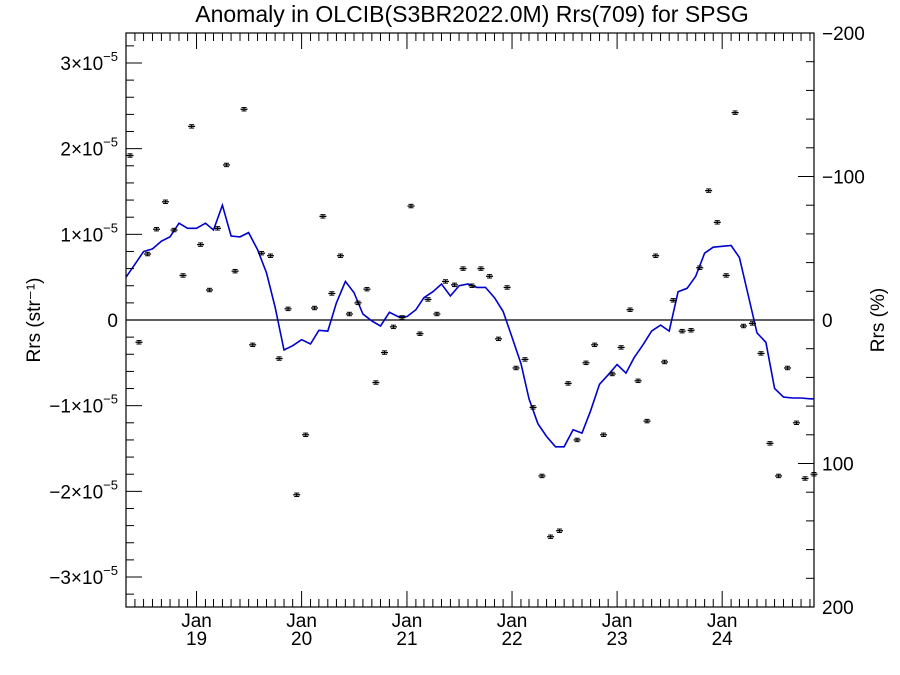 The width and height of the screenshot is (900, 675). Describe the element at coordinates (838, 465) in the screenshot. I see `y2-tick-label: 100` at that location.